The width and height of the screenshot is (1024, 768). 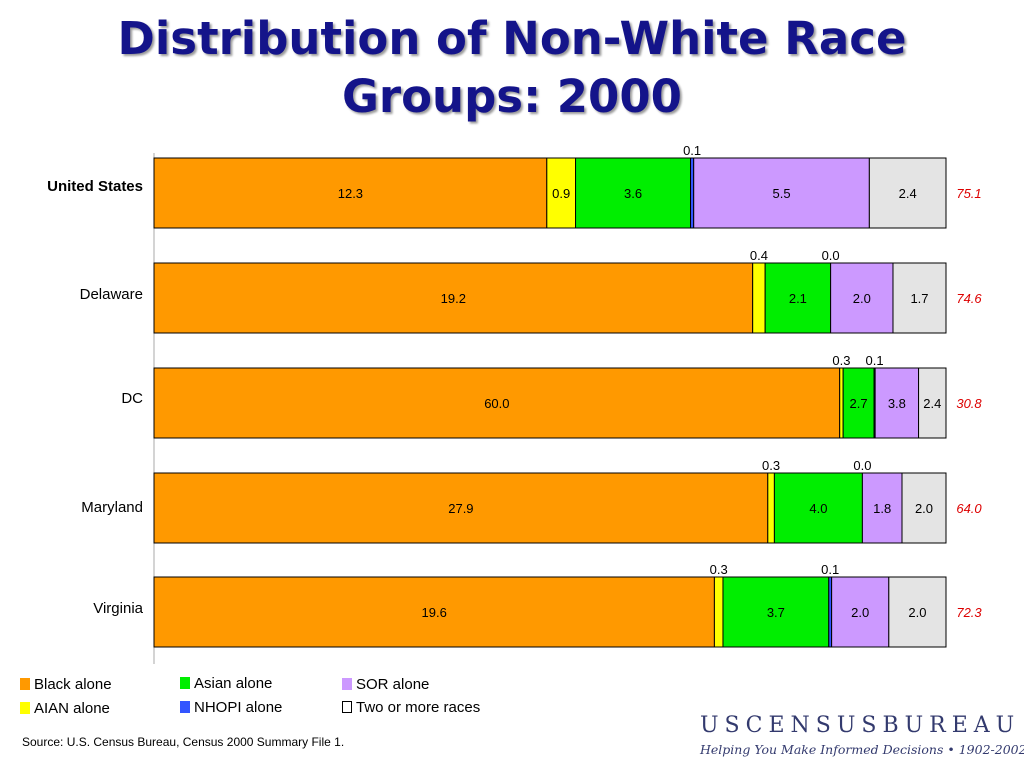 I want to click on data-label-maryland-black-alone: 27.9, so click(x=460, y=508).